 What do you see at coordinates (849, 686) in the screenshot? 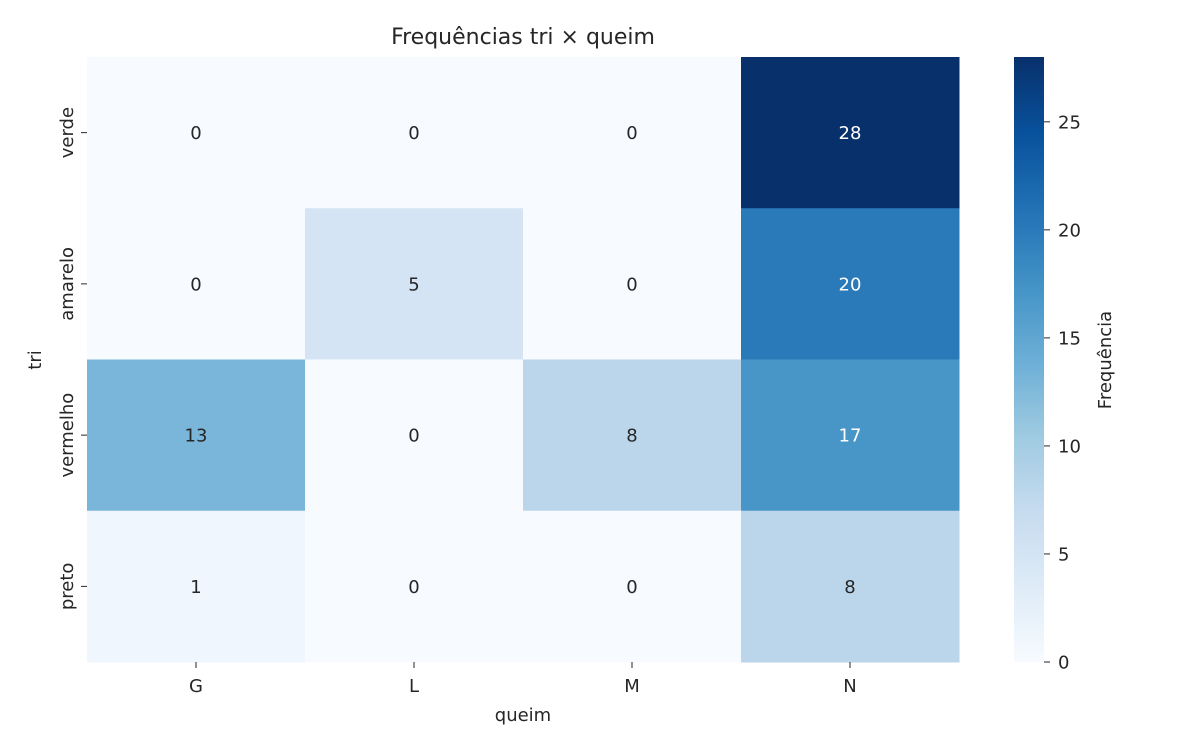
I see `x-tick-label: N` at bounding box center [849, 686].